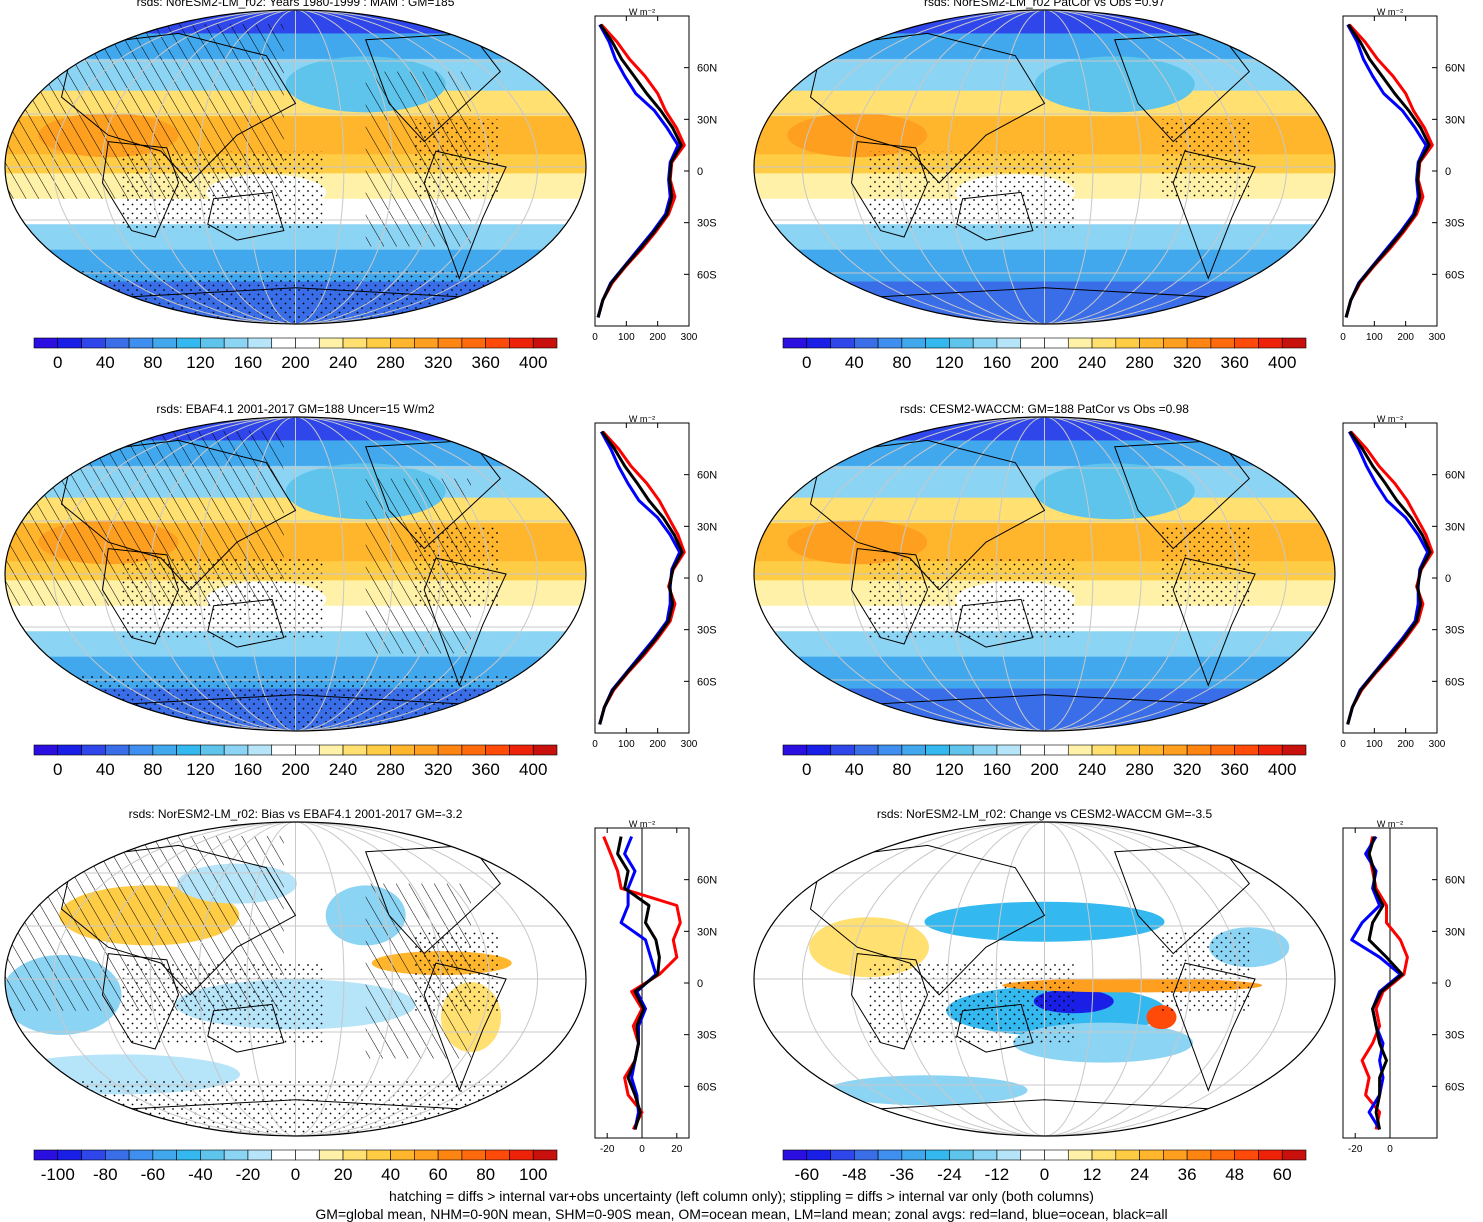 The height and width of the screenshot is (1222, 1483). Describe the element at coordinates (1437, 744) in the screenshot. I see `profile-xtick-label: 300` at that location.